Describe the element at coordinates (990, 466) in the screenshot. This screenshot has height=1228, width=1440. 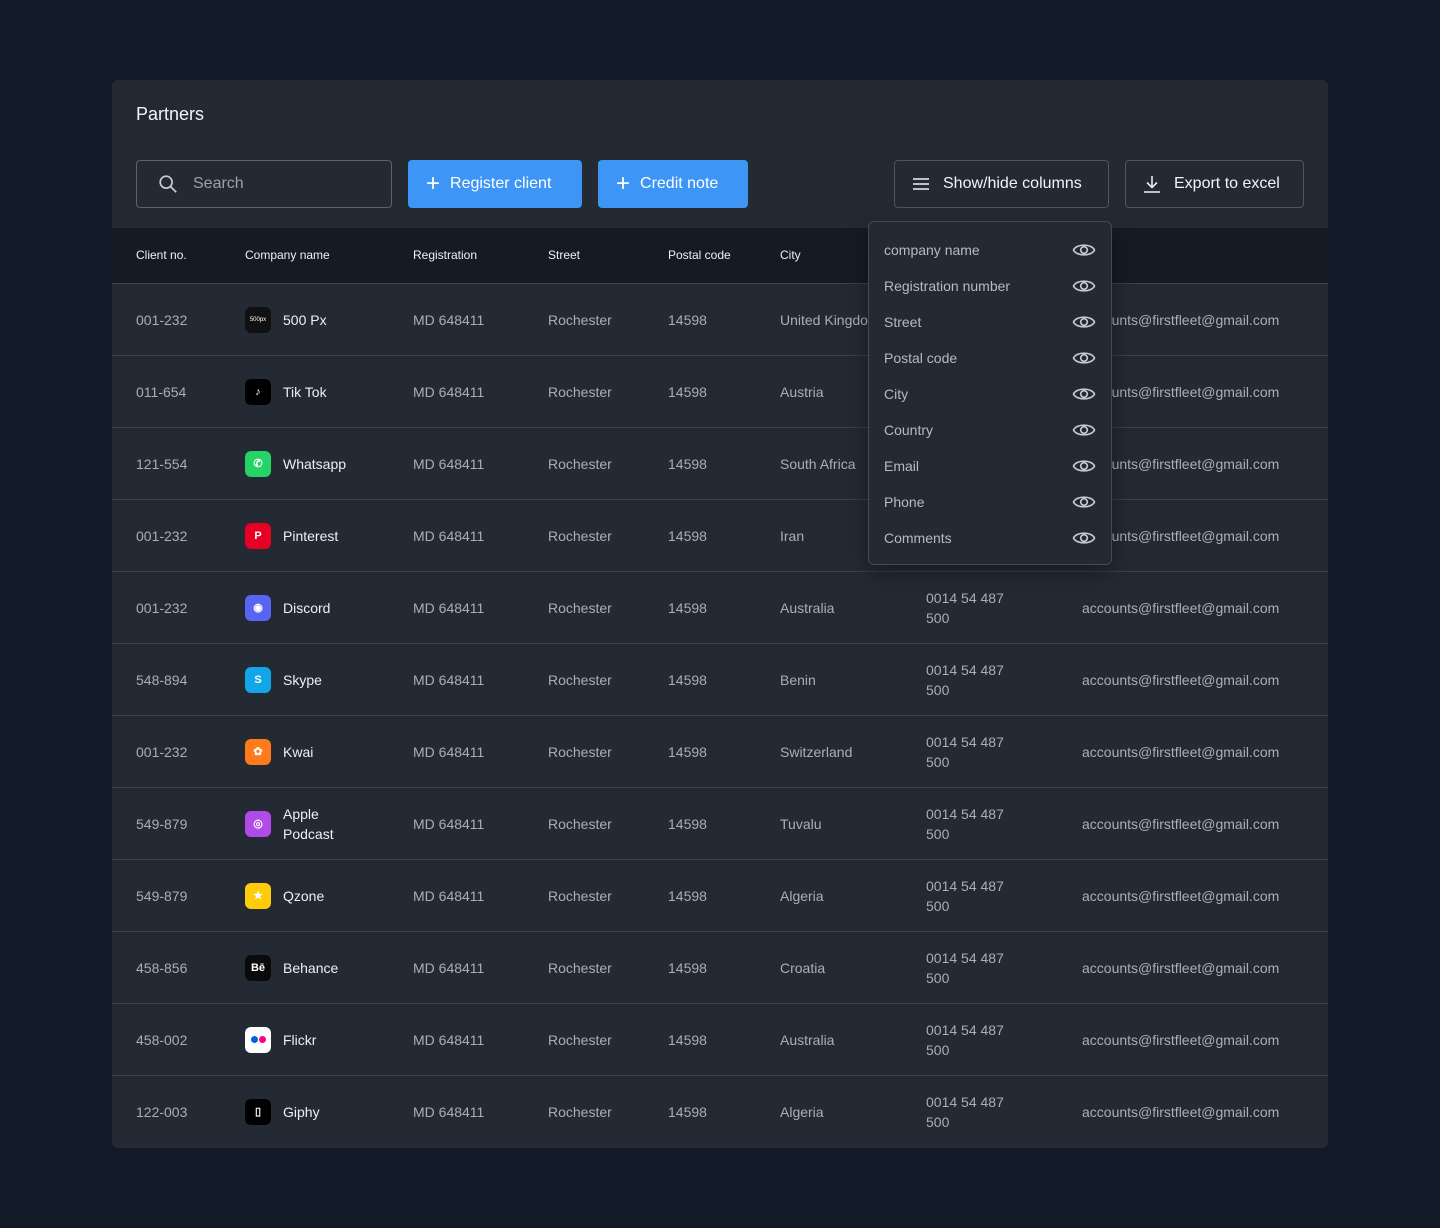
I see `column-toggle-item: Email` at that location.